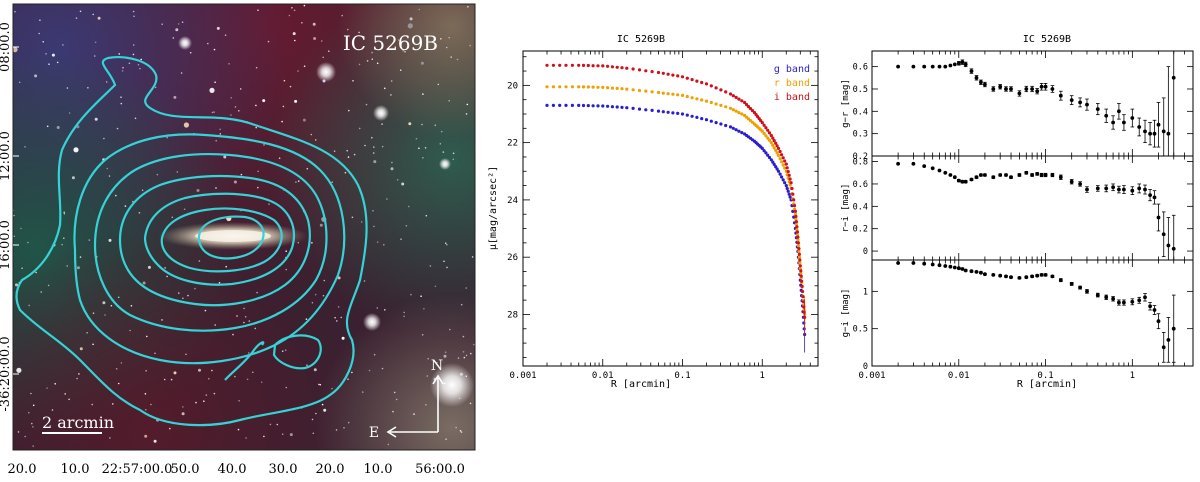 This screenshot has width=1200, height=482. Describe the element at coordinates (1017, 106) in the screenshot. I see `color-subplot: 0.2 0.3 0.4 0.5 0.6g−r [mag]` at that location.